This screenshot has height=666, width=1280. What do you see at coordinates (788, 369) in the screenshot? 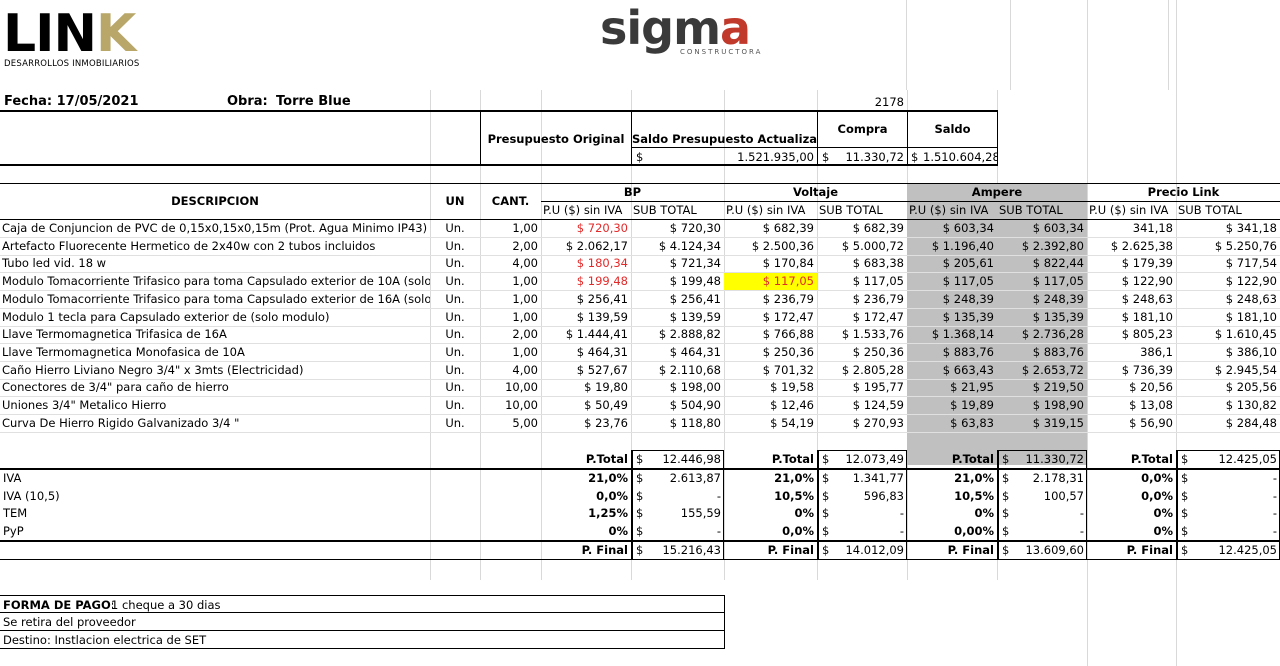
I see `row-value-cell: $ 701,32` at bounding box center [788, 369].